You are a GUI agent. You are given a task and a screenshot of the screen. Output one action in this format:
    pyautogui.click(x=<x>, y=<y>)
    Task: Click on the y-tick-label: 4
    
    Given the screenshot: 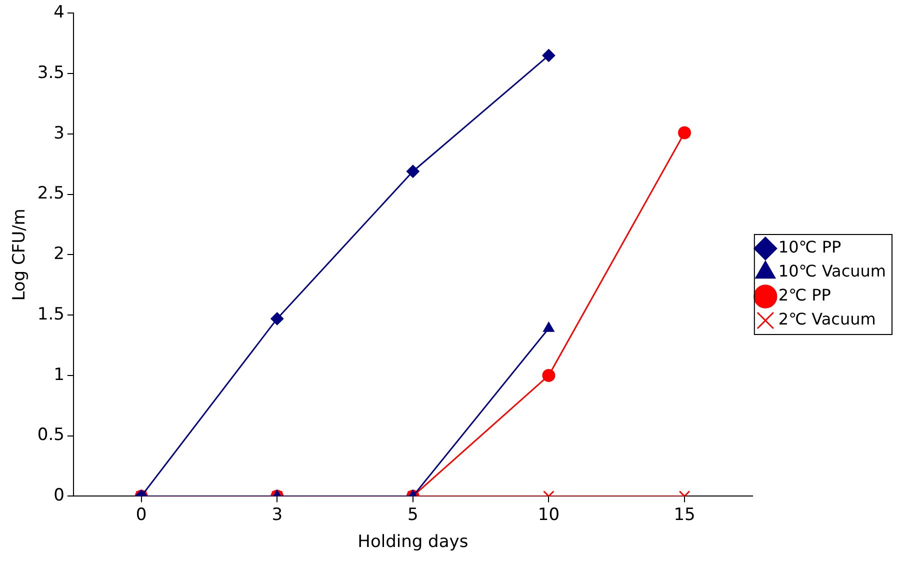 What is the action you would take?
    pyautogui.click(x=59, y=12)
    